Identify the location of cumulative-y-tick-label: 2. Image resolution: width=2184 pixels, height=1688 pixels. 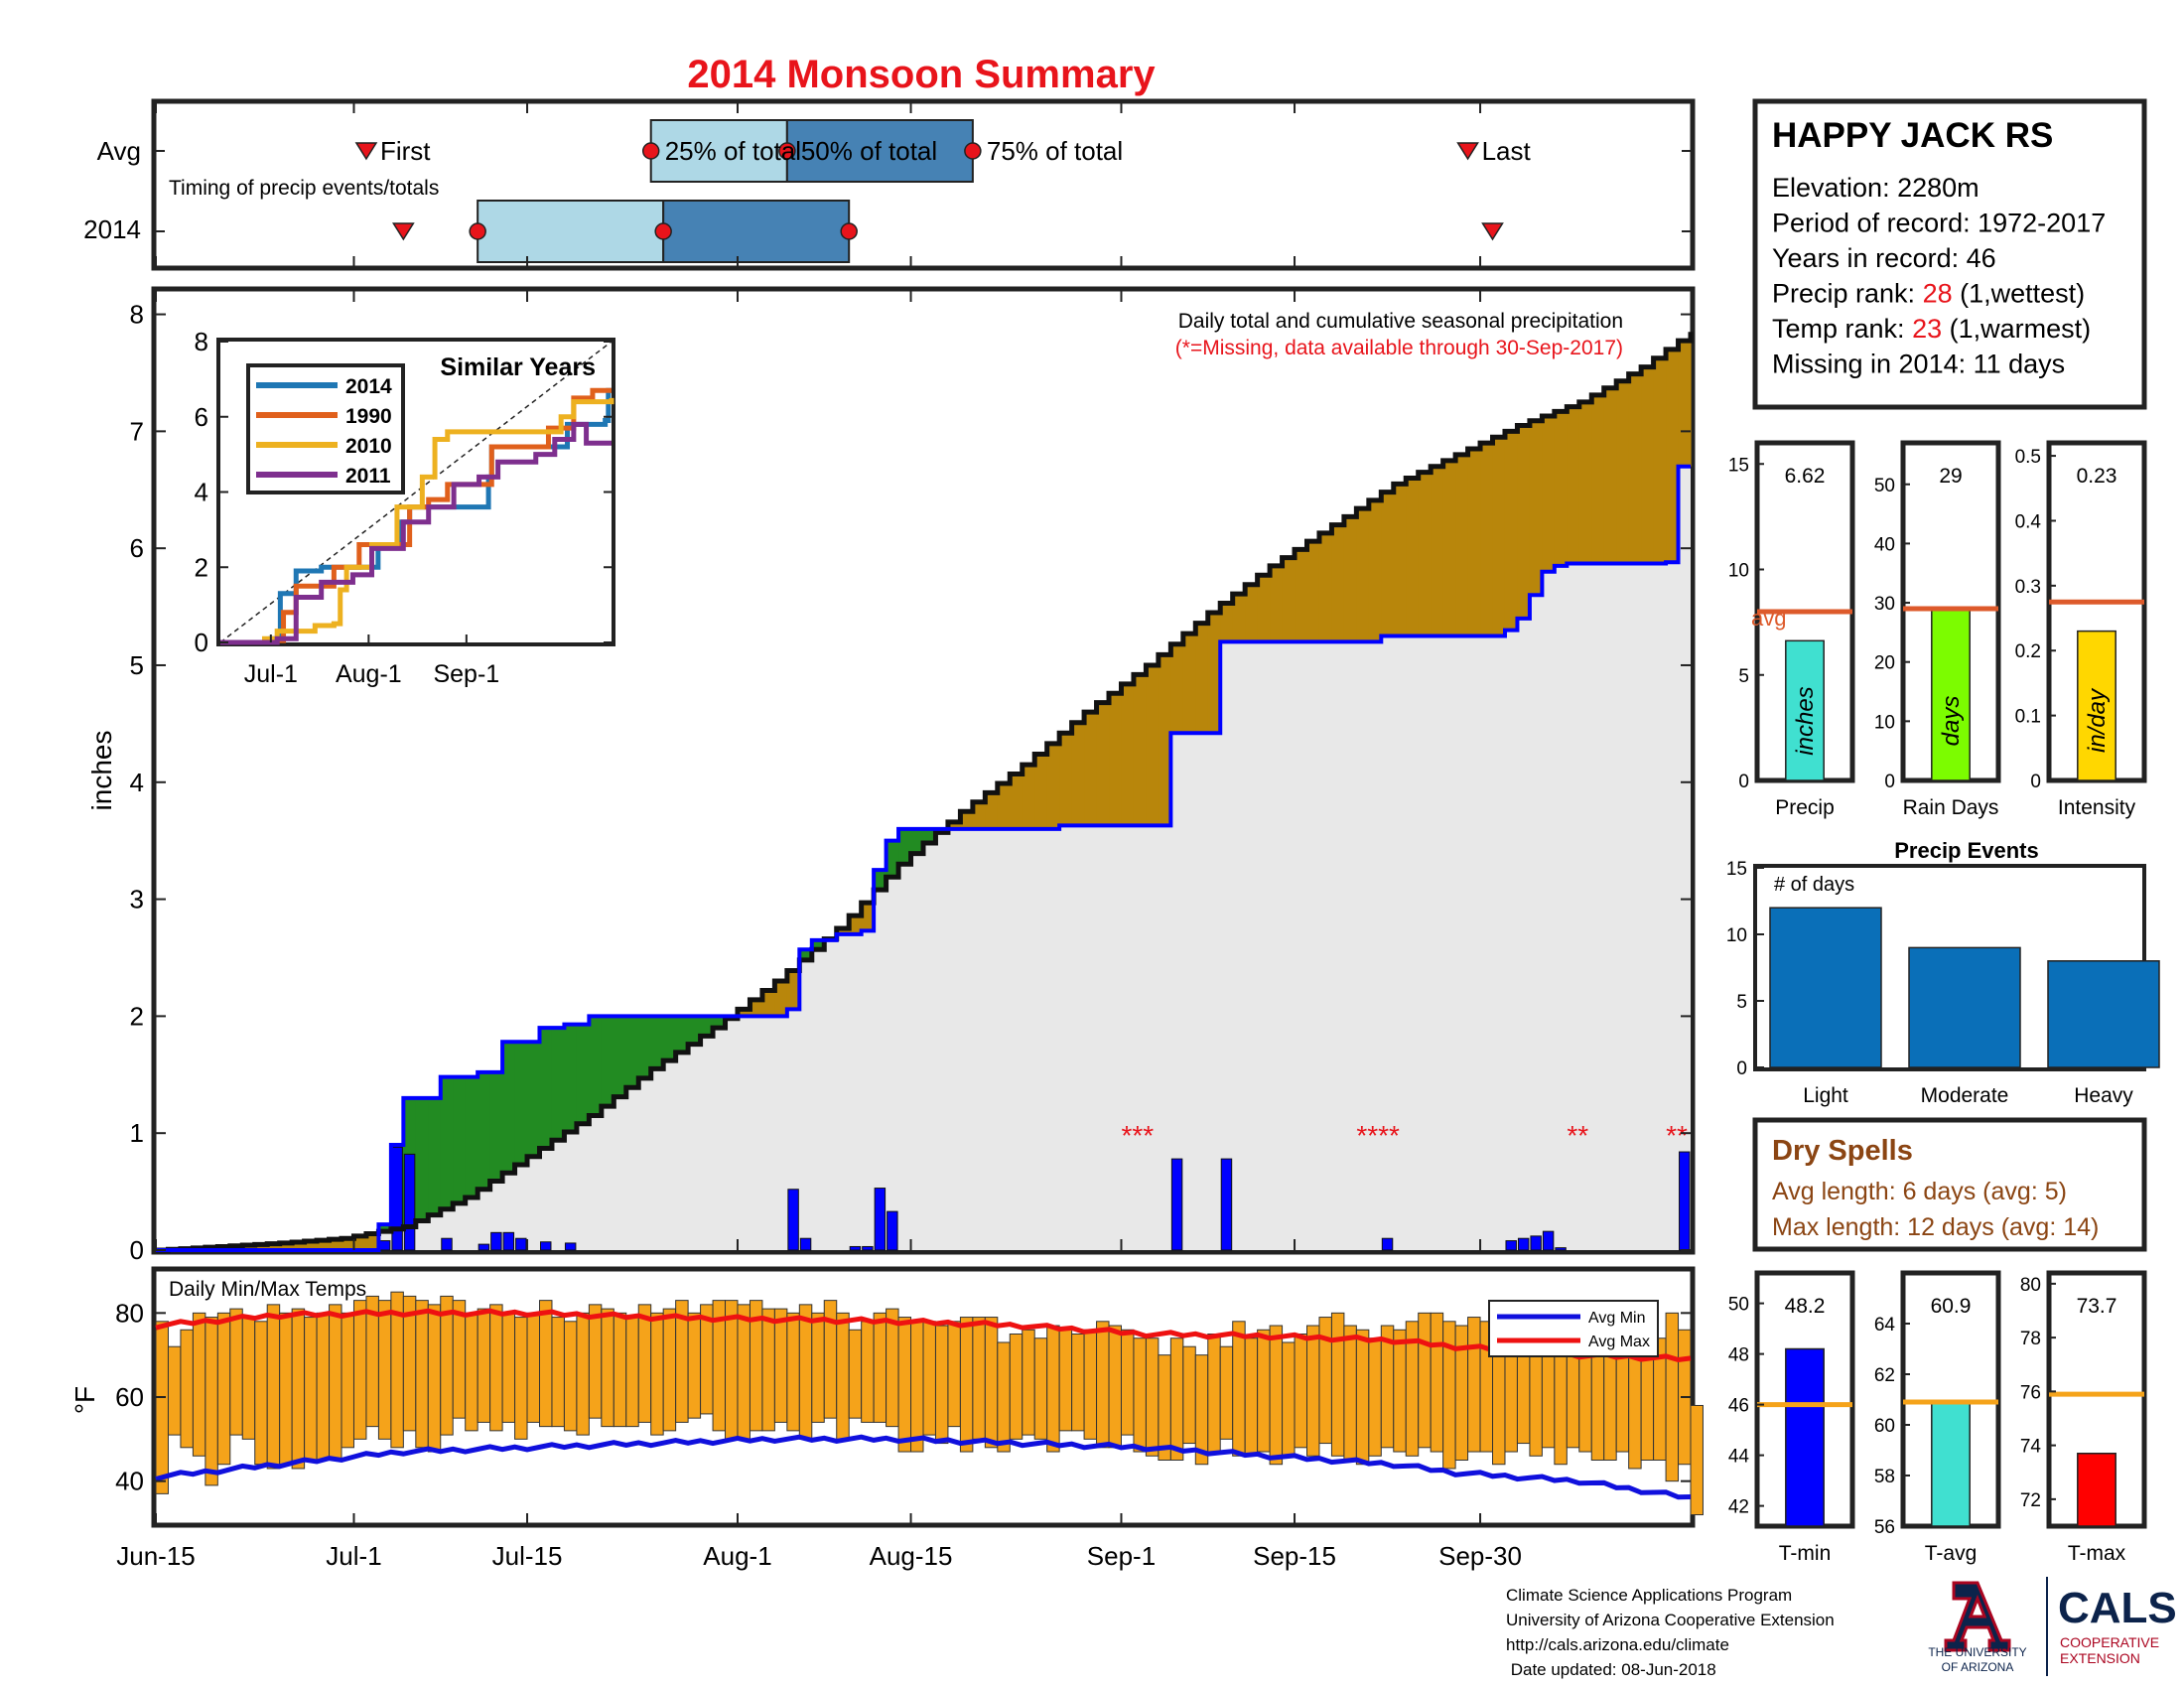
(137, 1016).